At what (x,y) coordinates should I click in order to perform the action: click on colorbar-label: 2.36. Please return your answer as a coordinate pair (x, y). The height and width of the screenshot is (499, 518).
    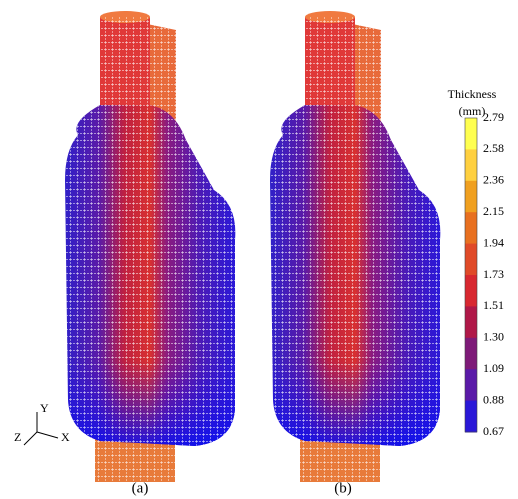
    Looking at the image, I should click on (493, 180).